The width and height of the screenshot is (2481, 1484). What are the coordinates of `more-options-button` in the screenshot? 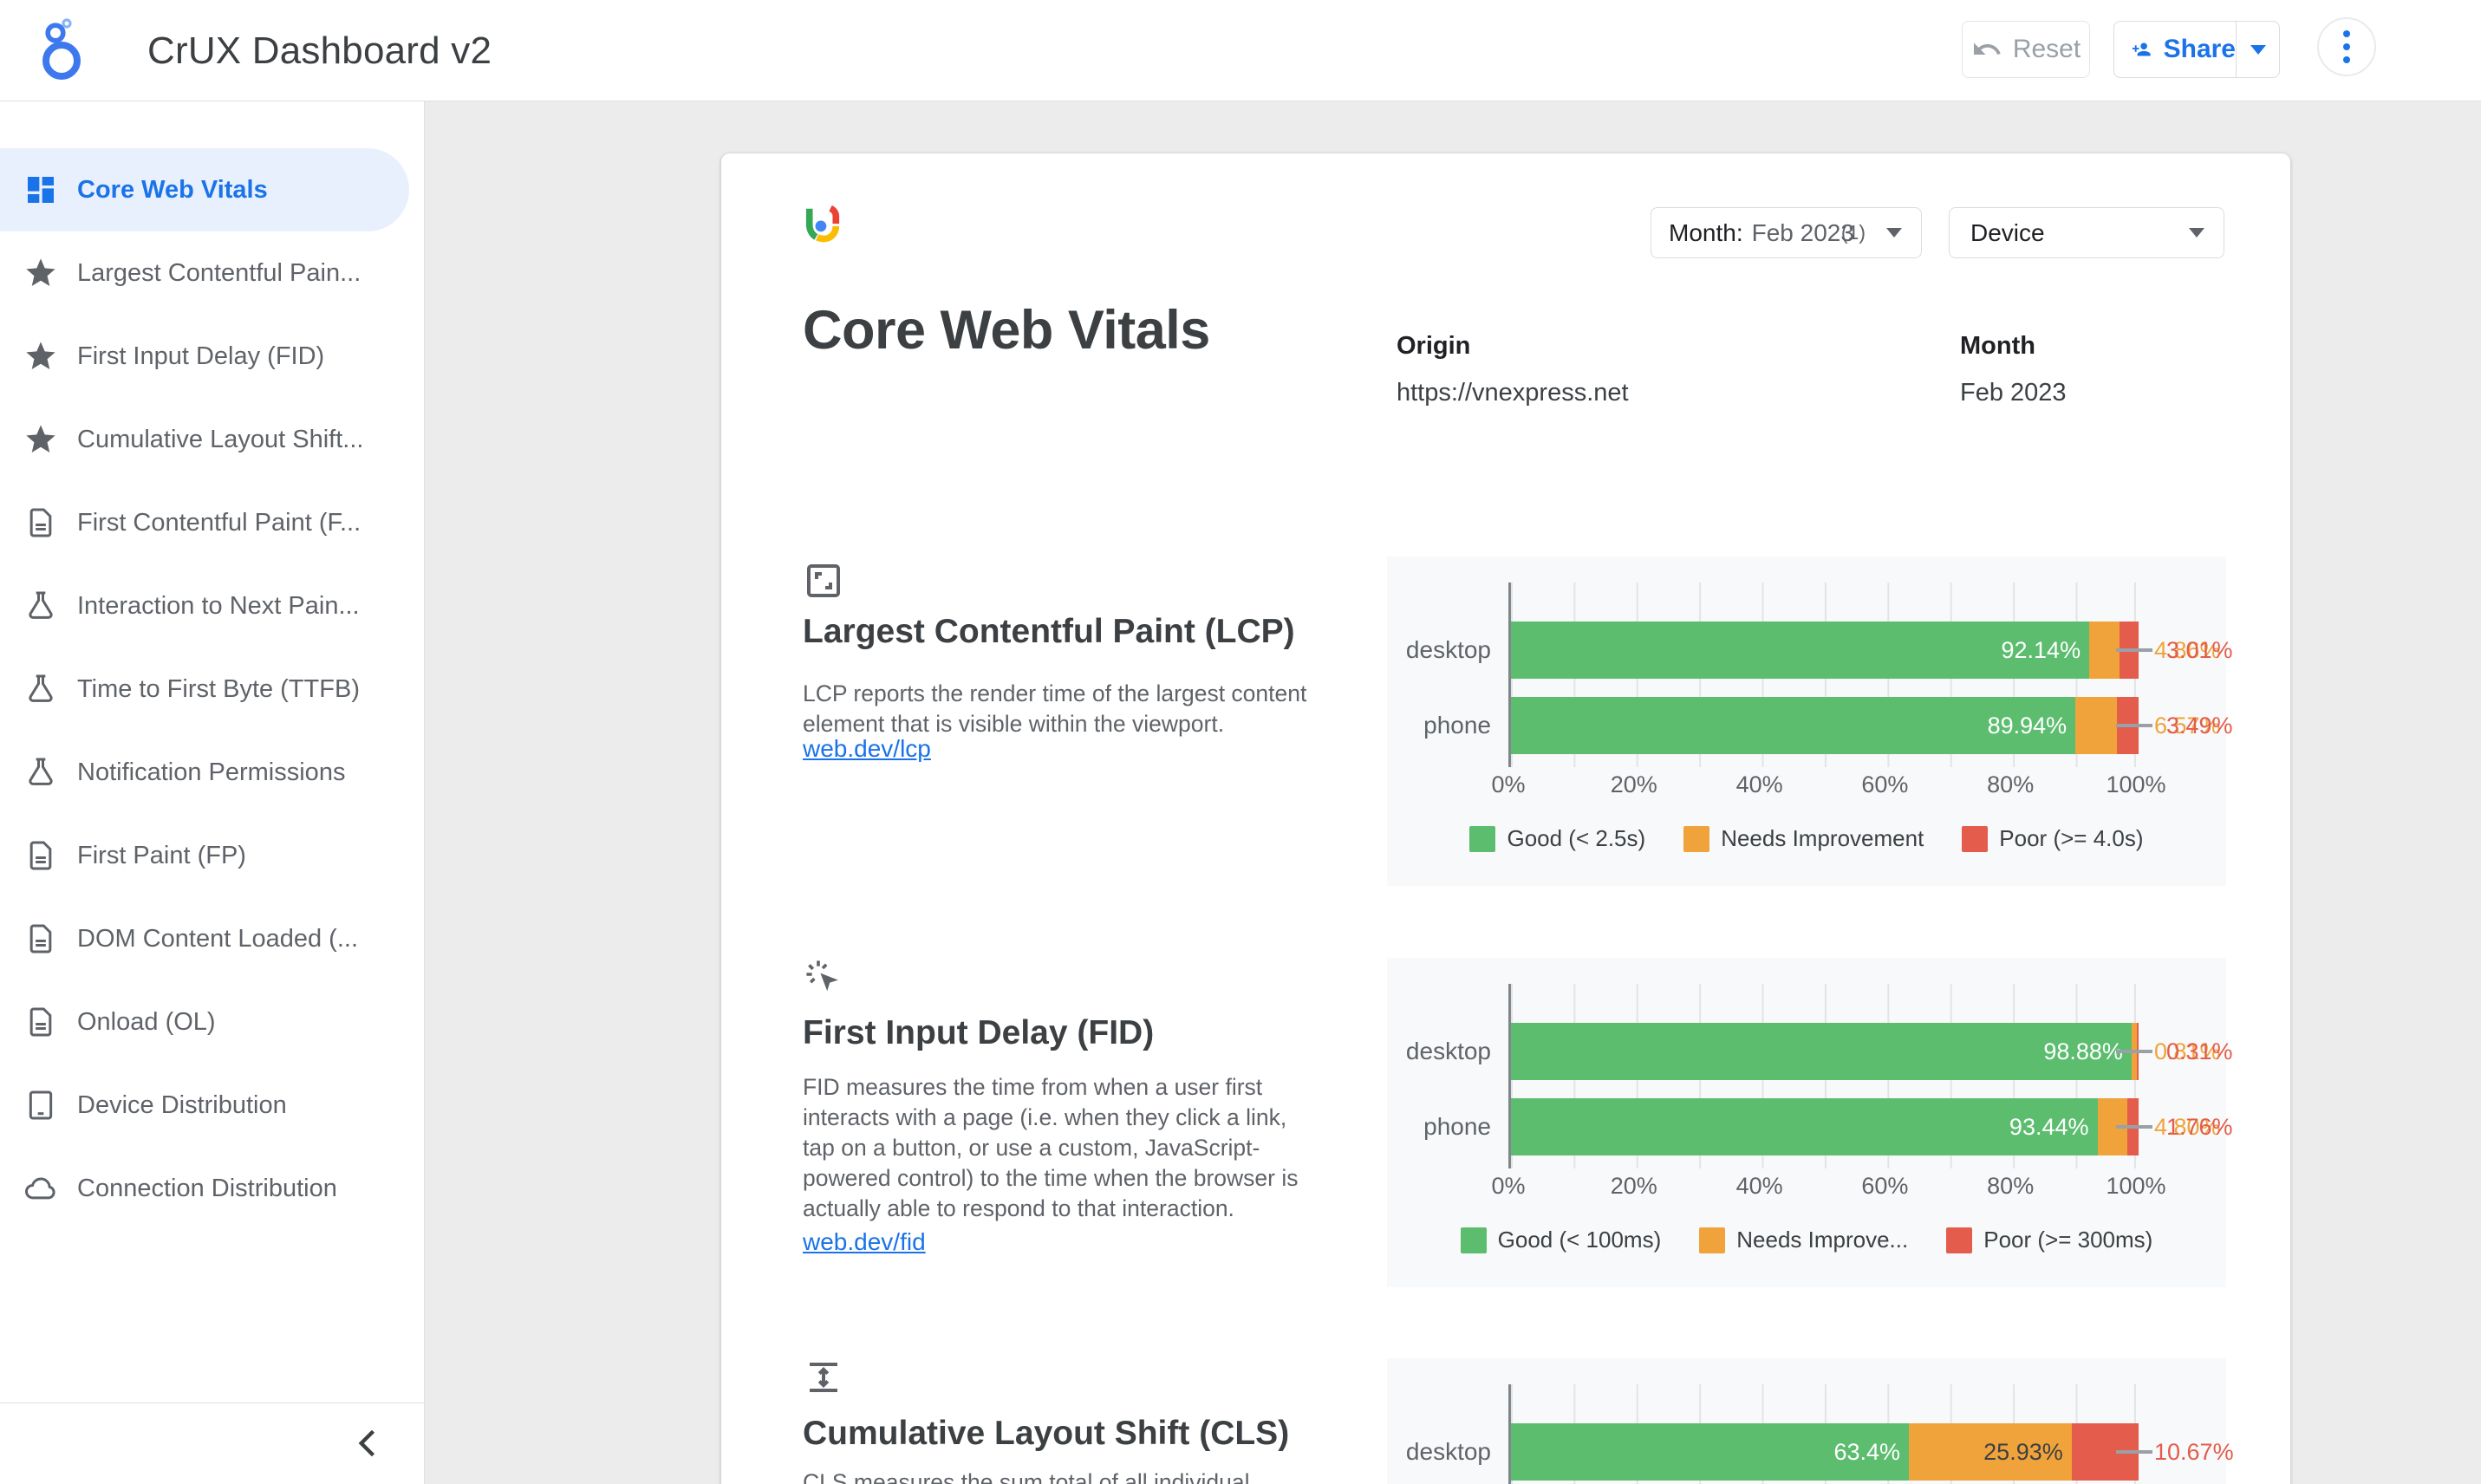 It's located at (2346, 46).